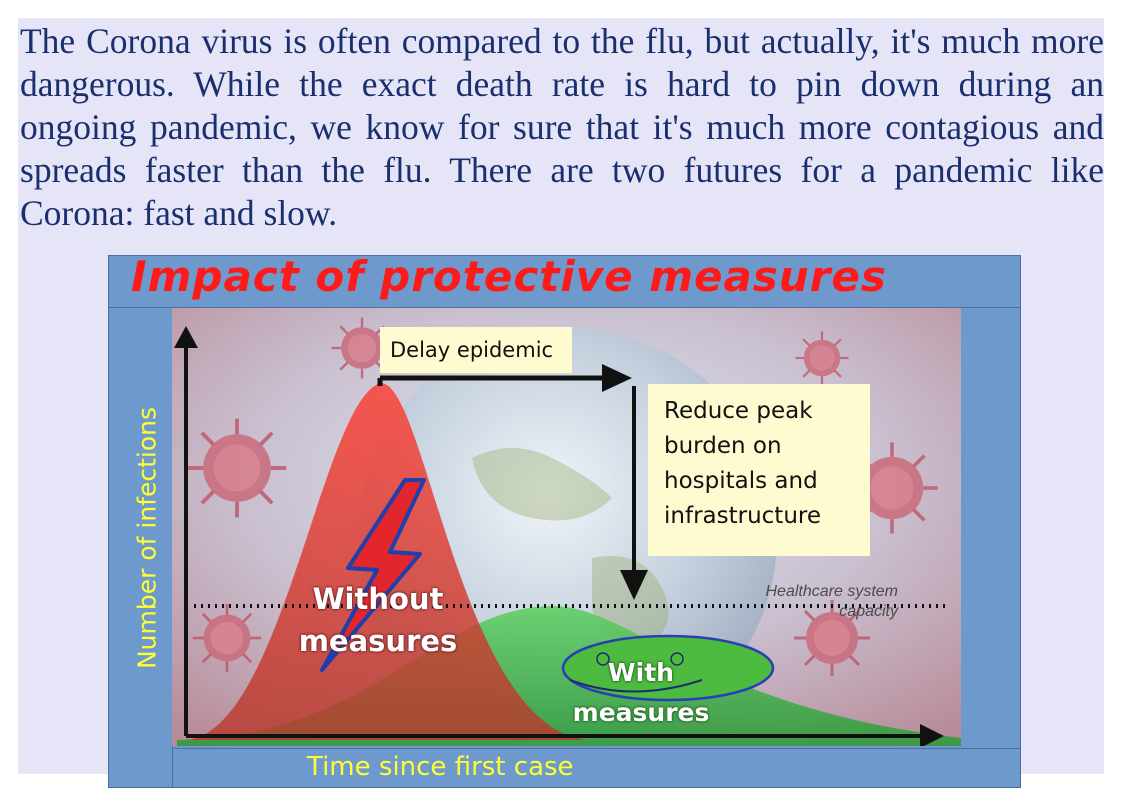 This screenshot has height=794, width=1123. What do you see at coordinates (147, 538) in the screenshot?
I see `y-axis-label: Number of infections` at bounding box center [147, 538].